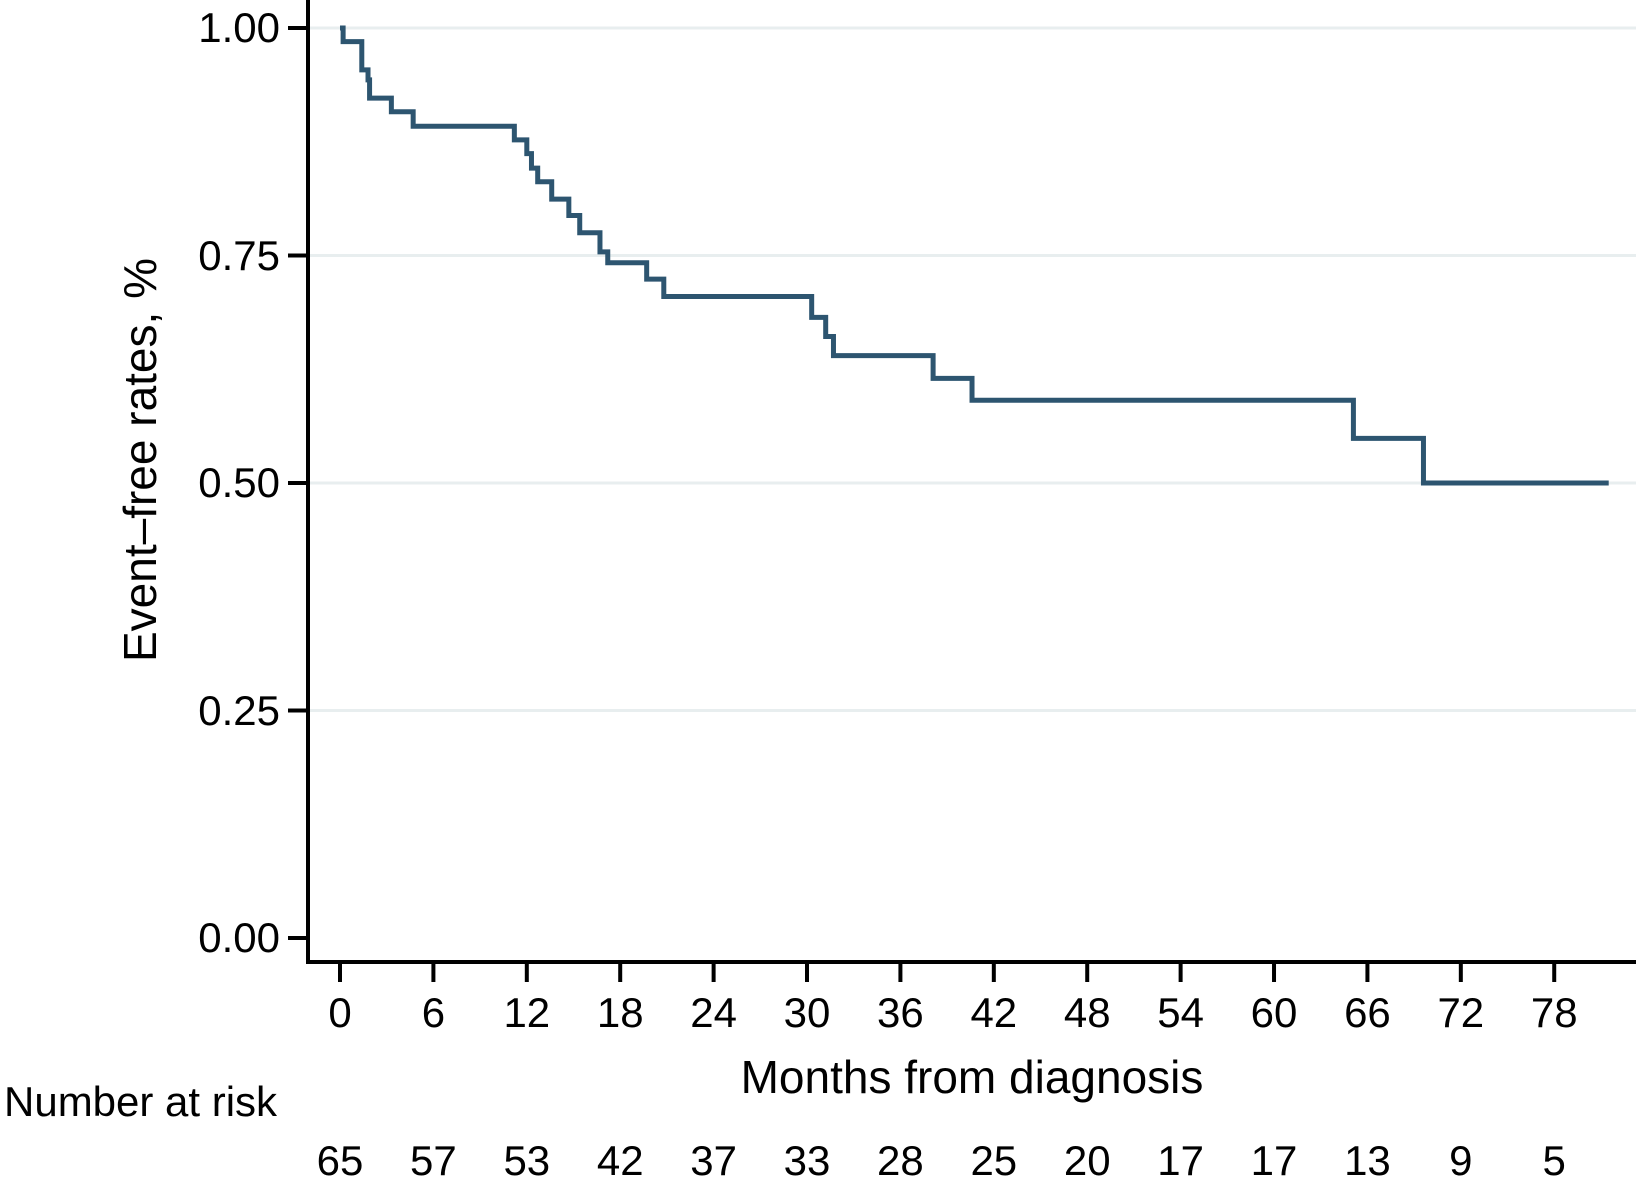 The width and height of the screenshot is (1636, 1186). I want to click on y-tick-label: 0.50, so click(239, 482).